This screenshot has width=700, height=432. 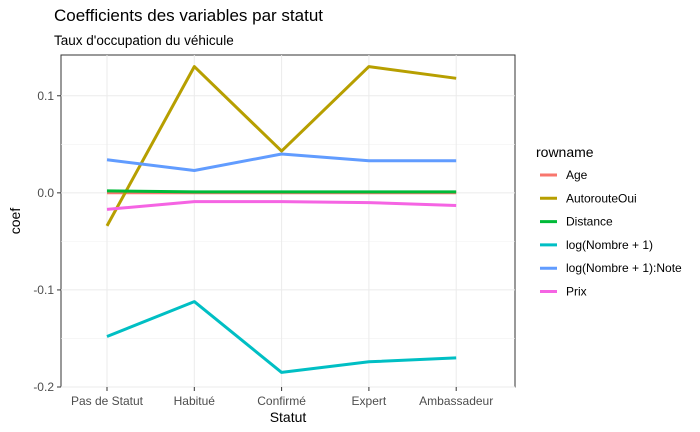 What do you see at coordinates (281, 162) in the screenshot?
I see `series-line-log-nombre-1-note` at bounding box center [281, 162].